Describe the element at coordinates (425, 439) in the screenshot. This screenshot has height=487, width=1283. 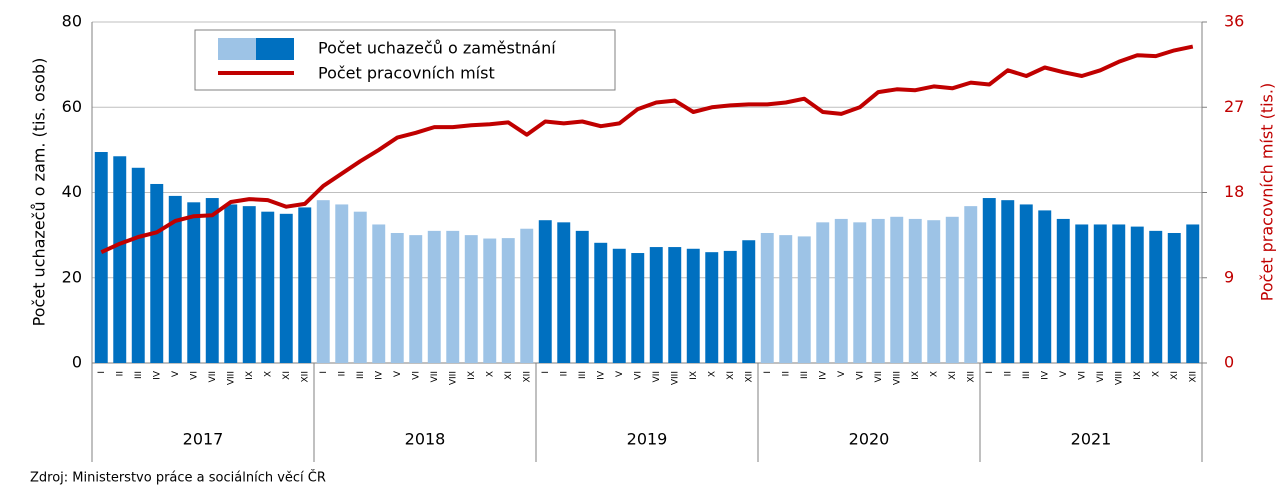
I see `group-label: 2018` at that location.